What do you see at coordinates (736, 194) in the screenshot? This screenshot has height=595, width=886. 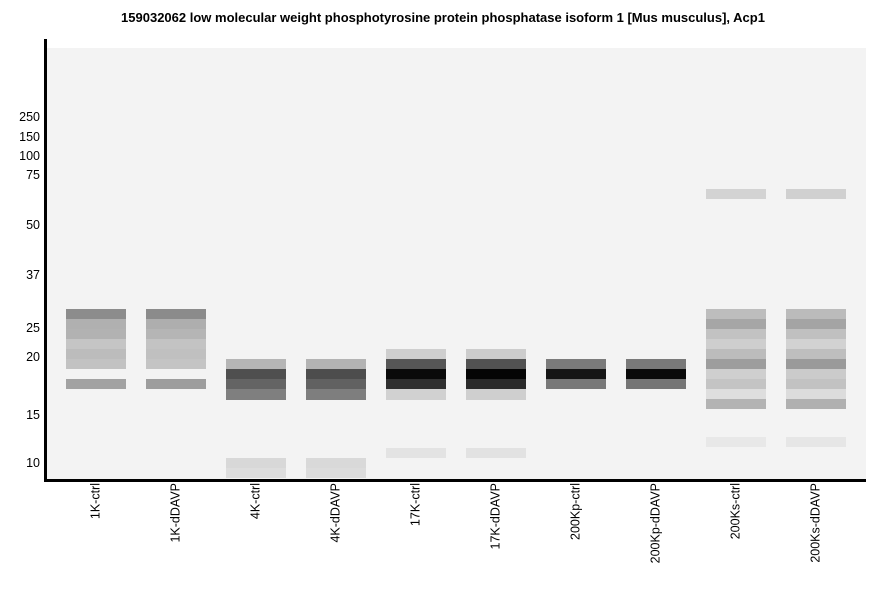 I see `gel-band-200Ks-ctrl-64kda` at bounding box center [736, 194].